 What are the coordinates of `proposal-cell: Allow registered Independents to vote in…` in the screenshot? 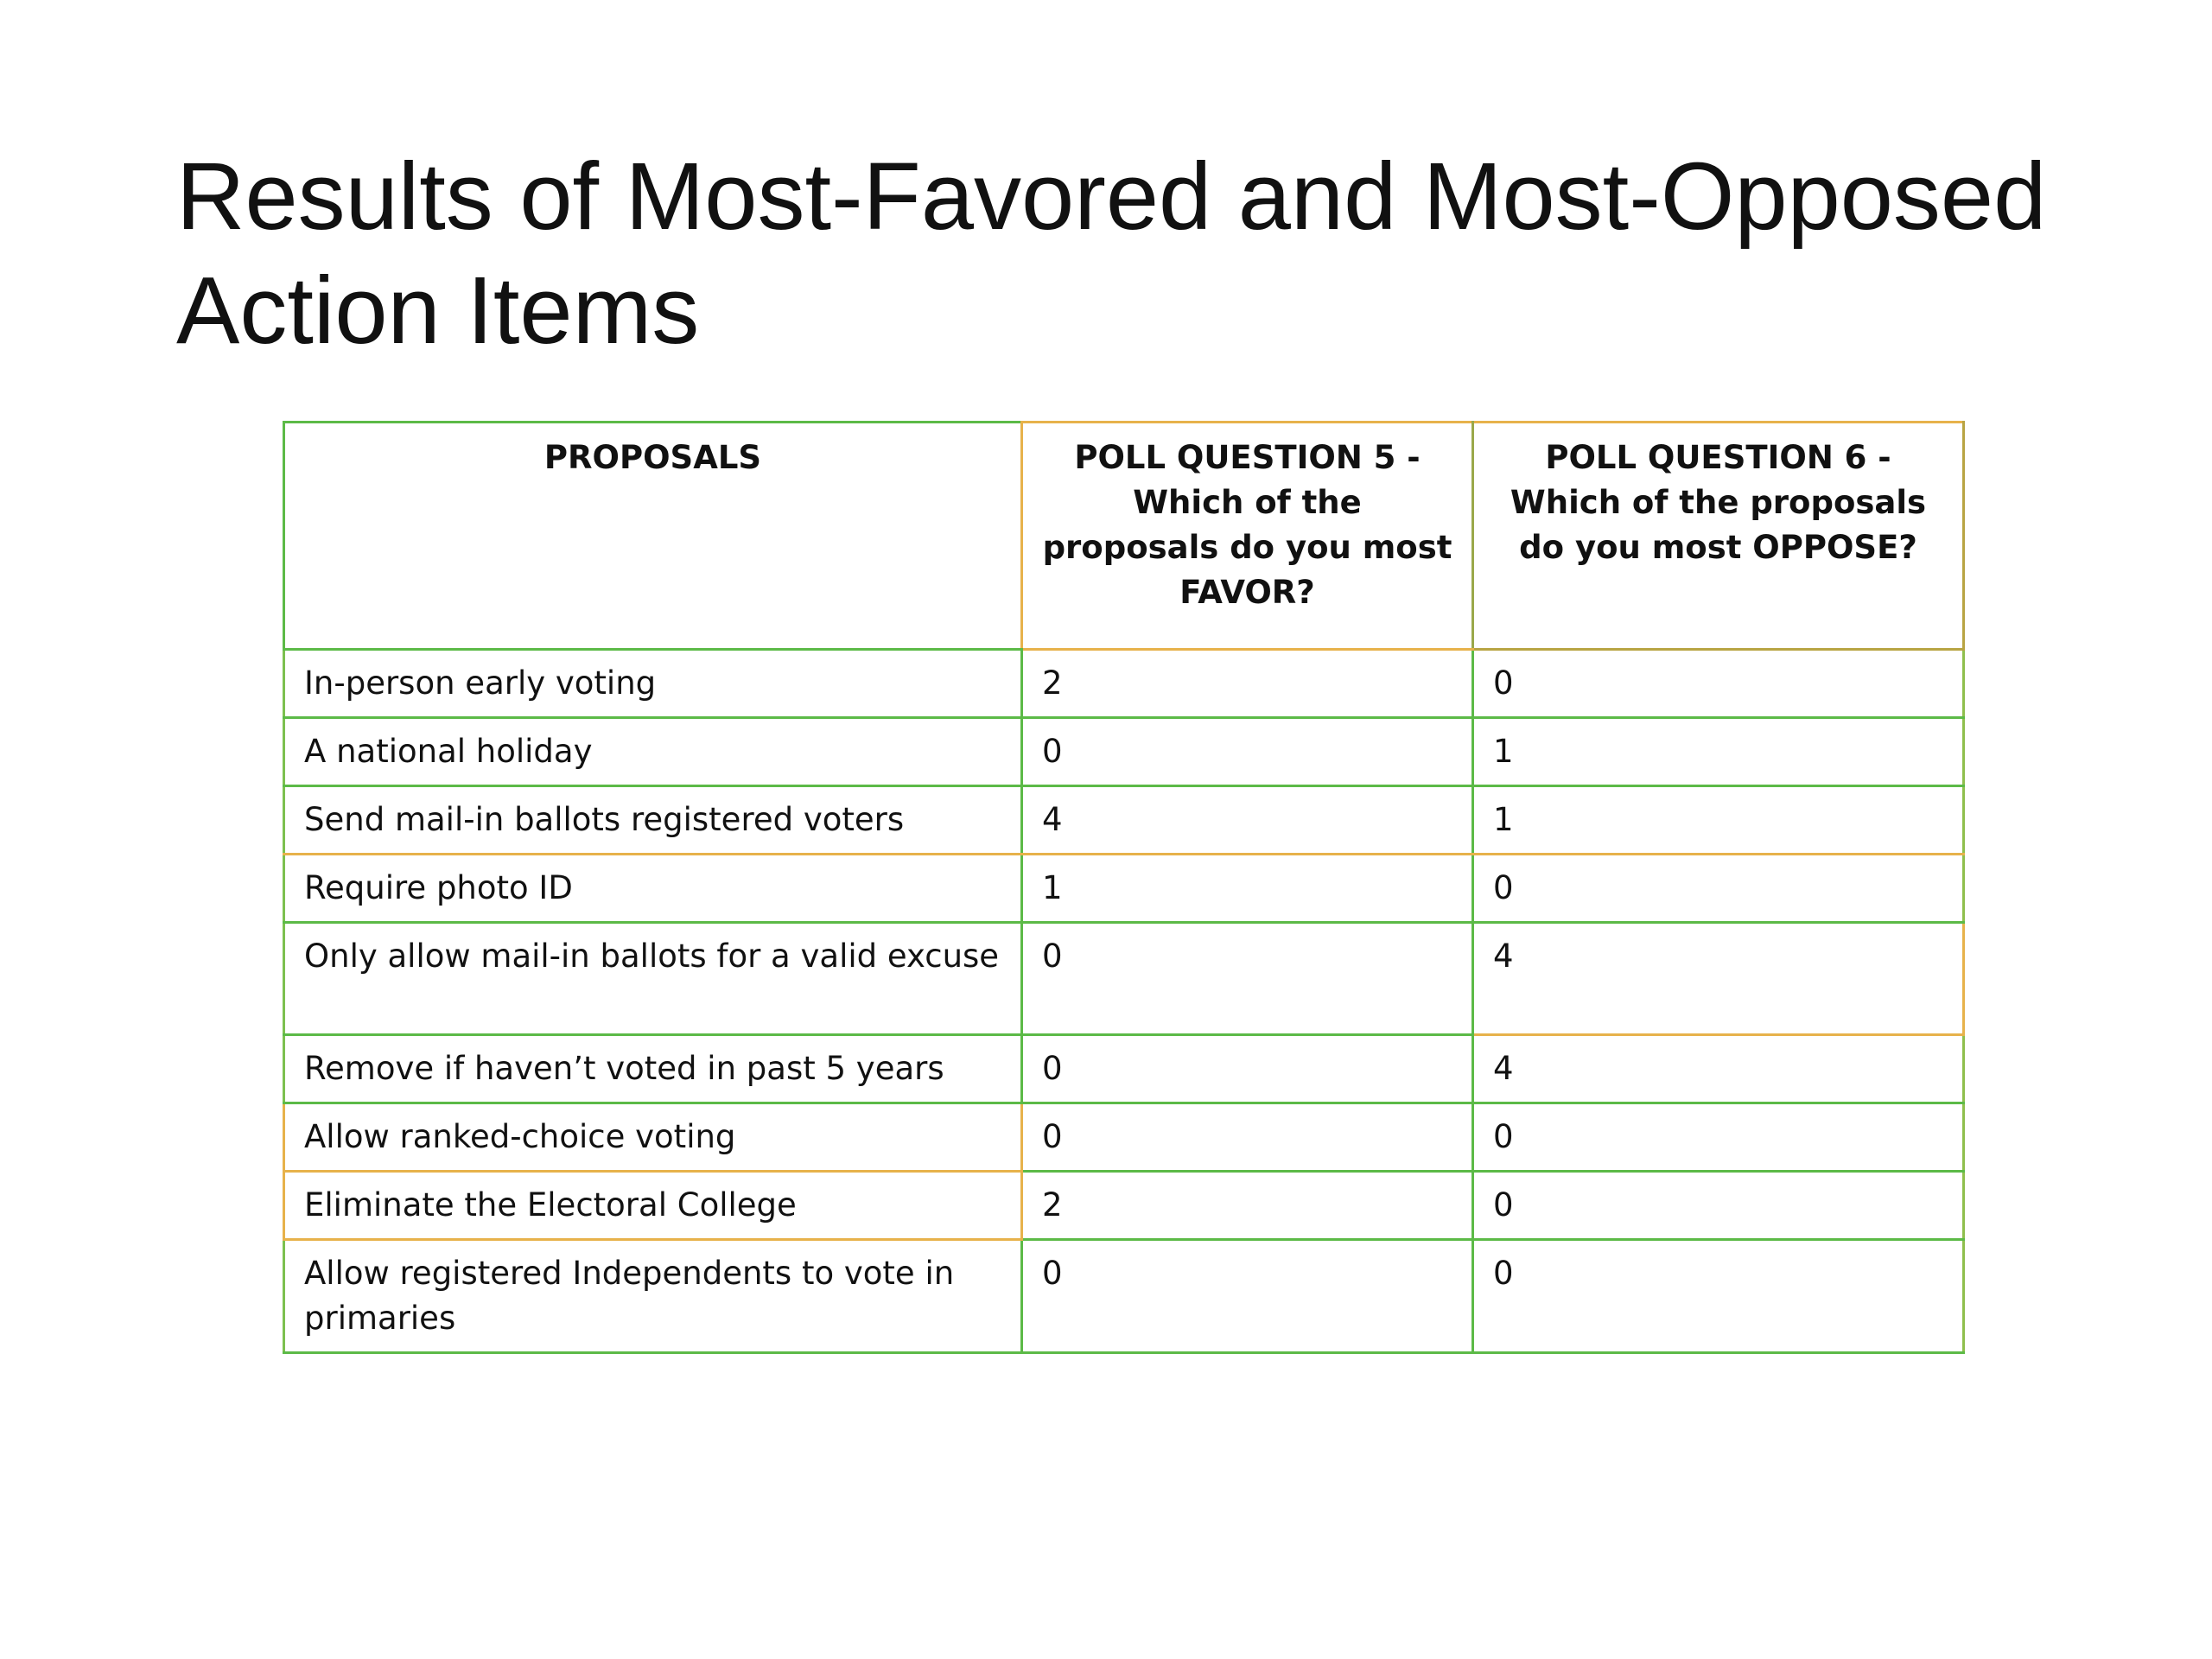 It's located at (653, 1296).